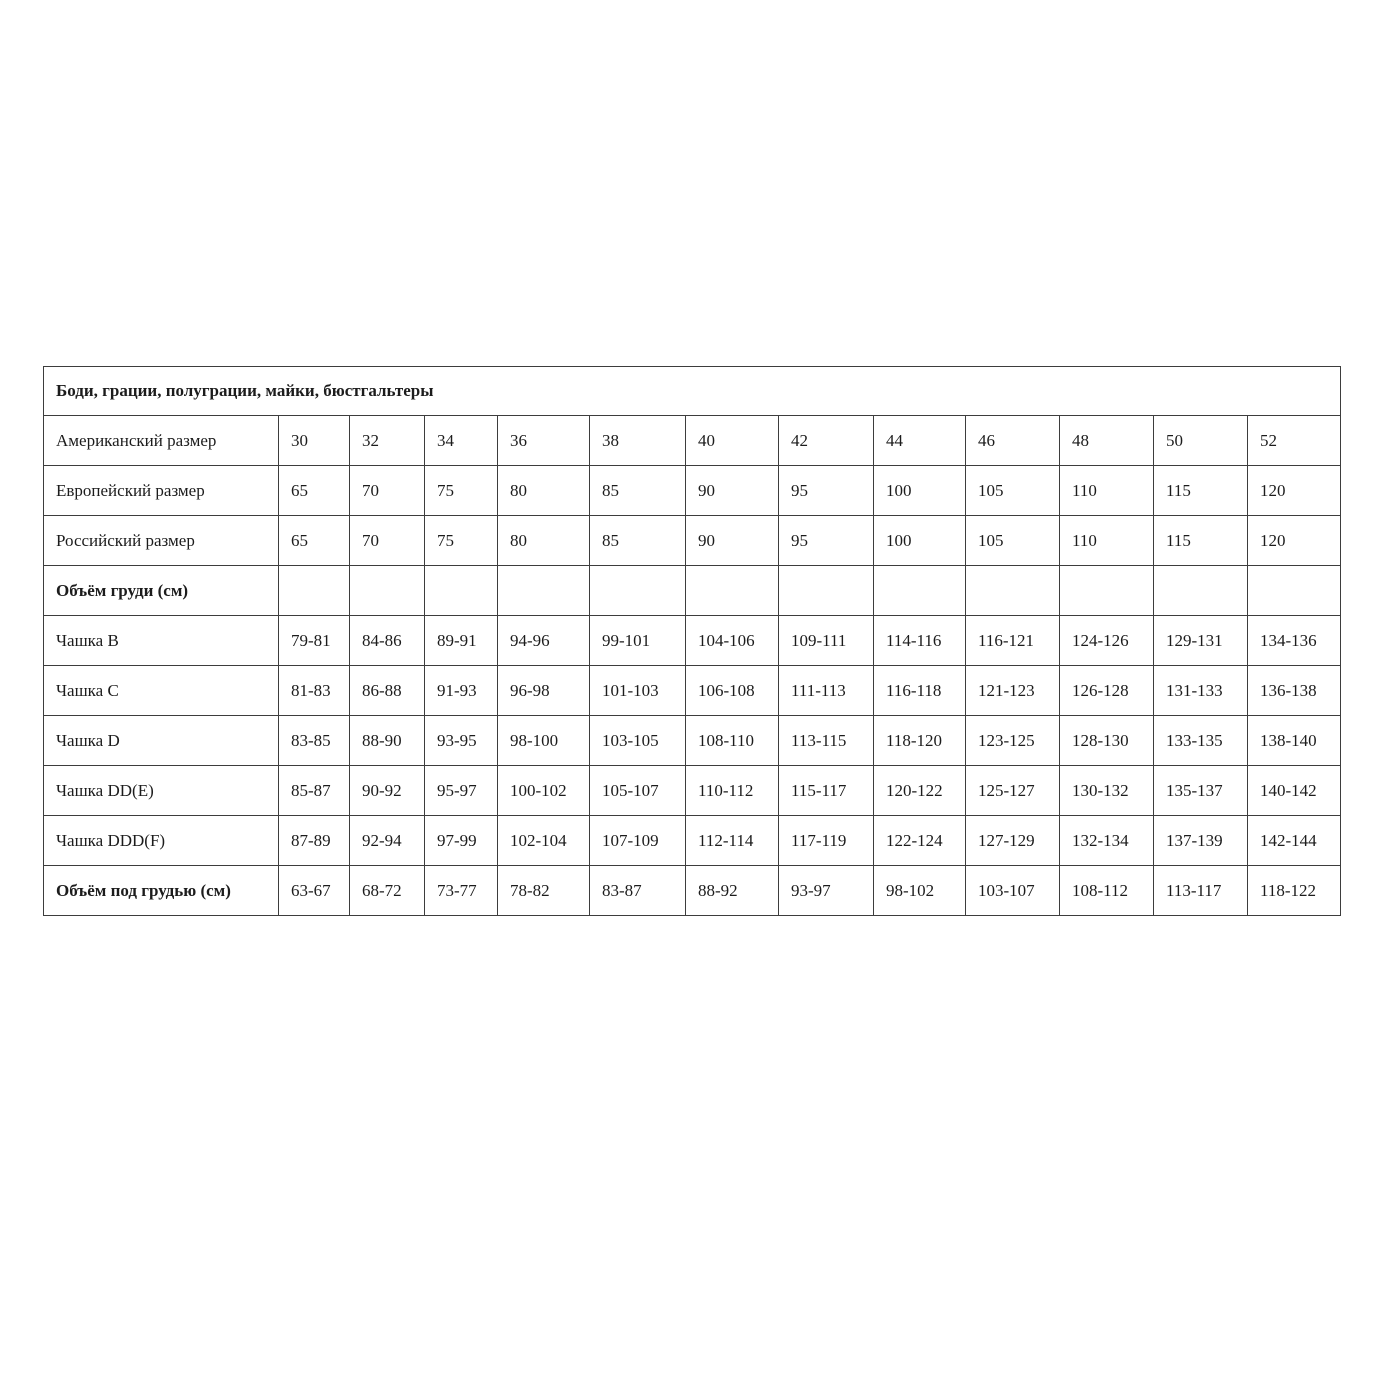 The width and height of the screenshot is (1380, 1380). Describe the element at coordinates (919, 840) in the screenshot. I see `table-cell: 122-124` at that location.